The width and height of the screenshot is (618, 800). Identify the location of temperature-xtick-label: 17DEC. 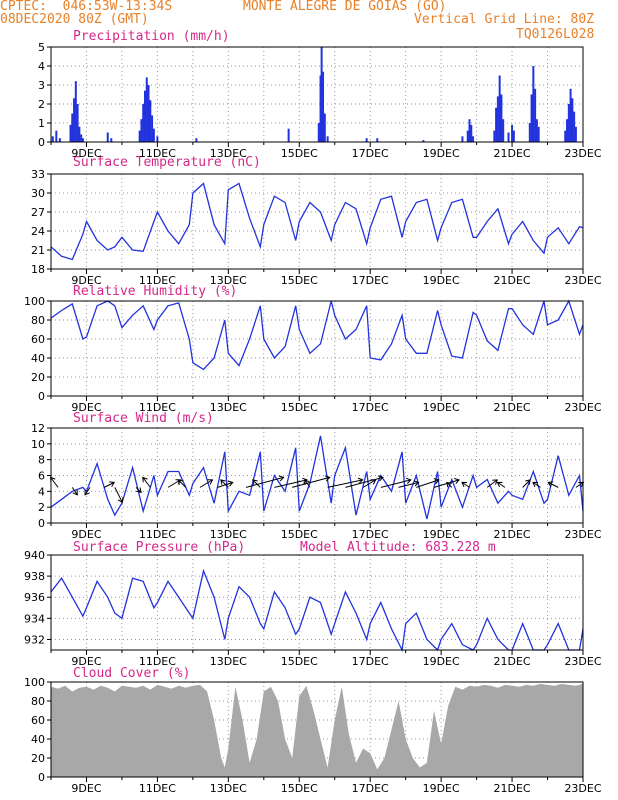
(370, 280).